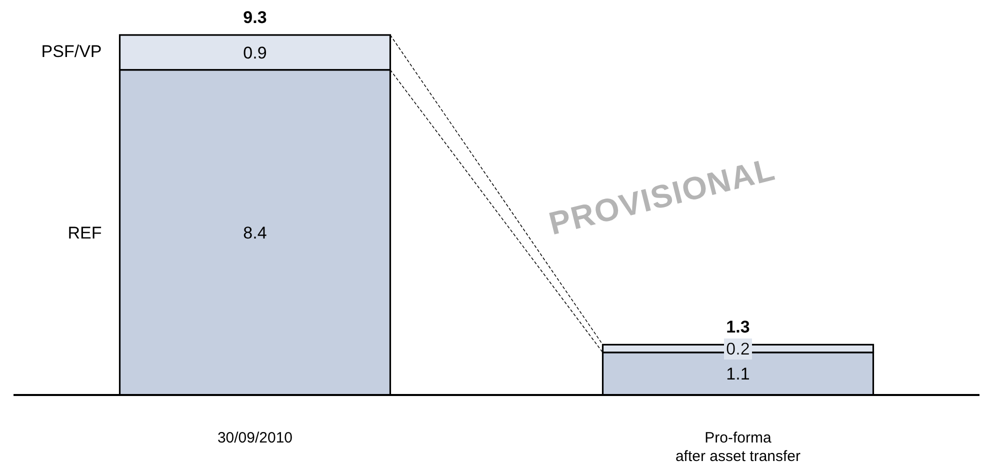  What do you see at coordinates (255, 17) in the screenshot?
I see `total-label: 9.3` at bounding box center [255, 17].